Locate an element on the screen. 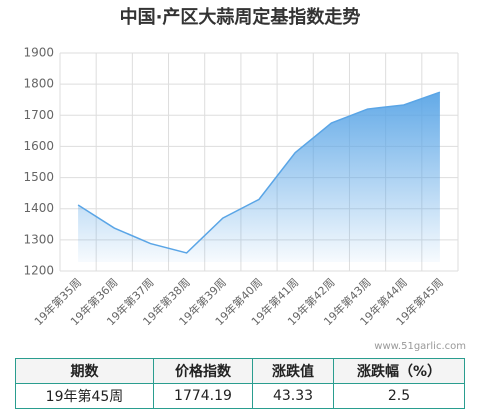 Image resolution: width=480 pixels, height=419 pixels. header-cell: 期数 is located at coordinates (84, 371).